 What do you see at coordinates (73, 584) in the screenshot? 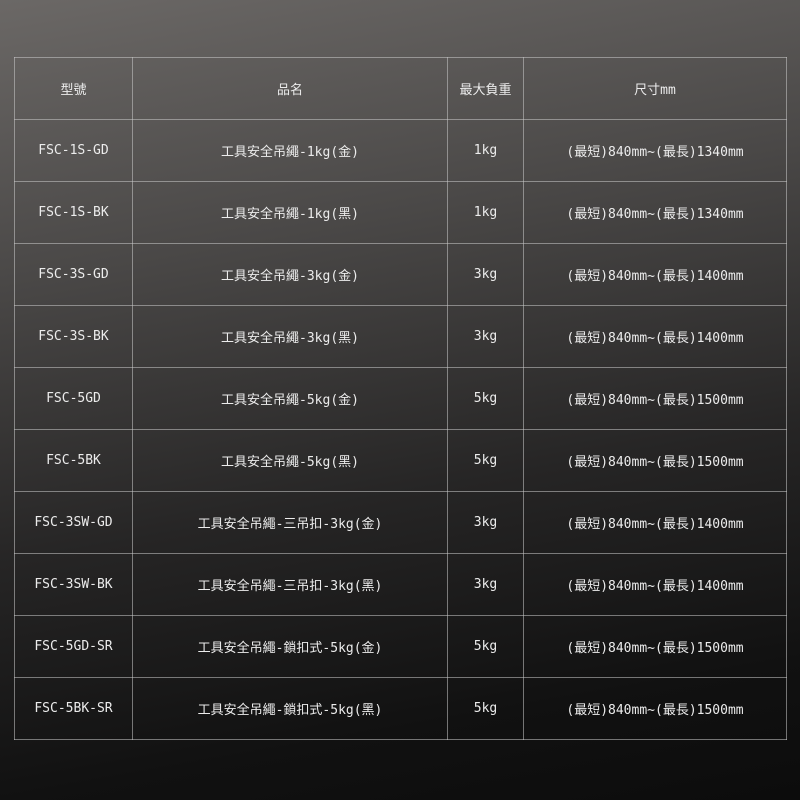
I see `cell-model: FSC-3SW-BK` at bounding box center [73, 584].